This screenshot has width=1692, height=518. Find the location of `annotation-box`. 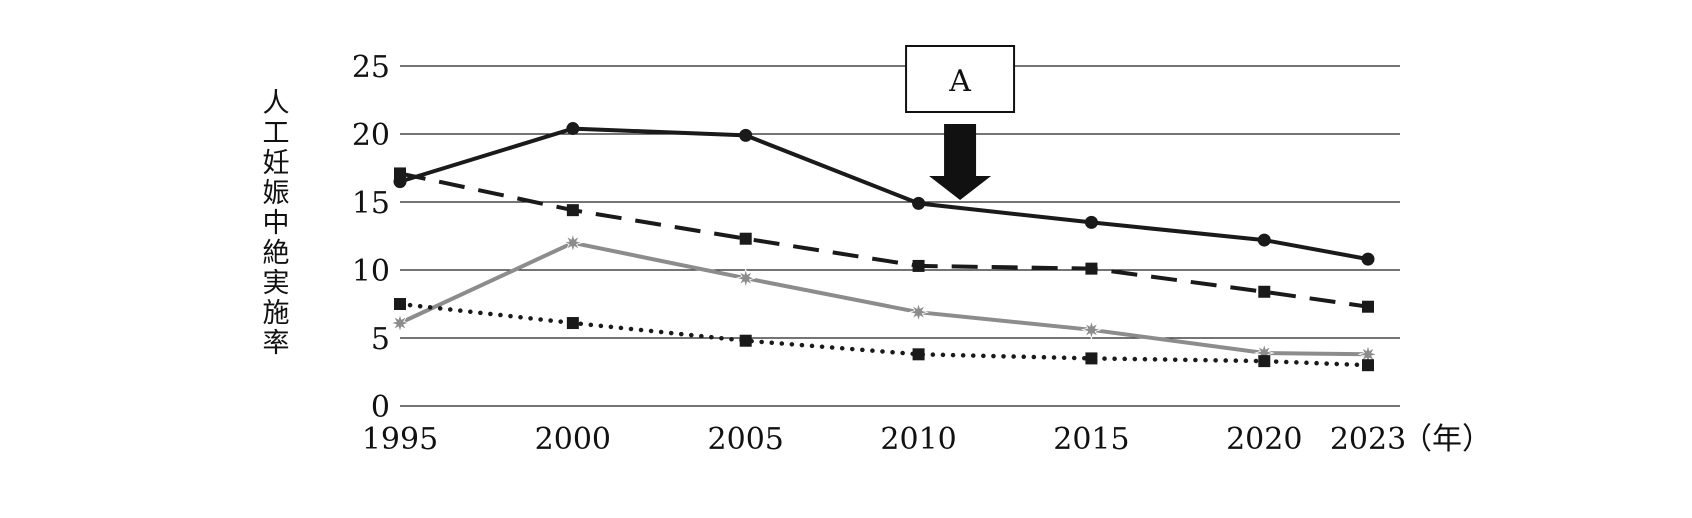

annotation-box is located at coordinates (960, 79).